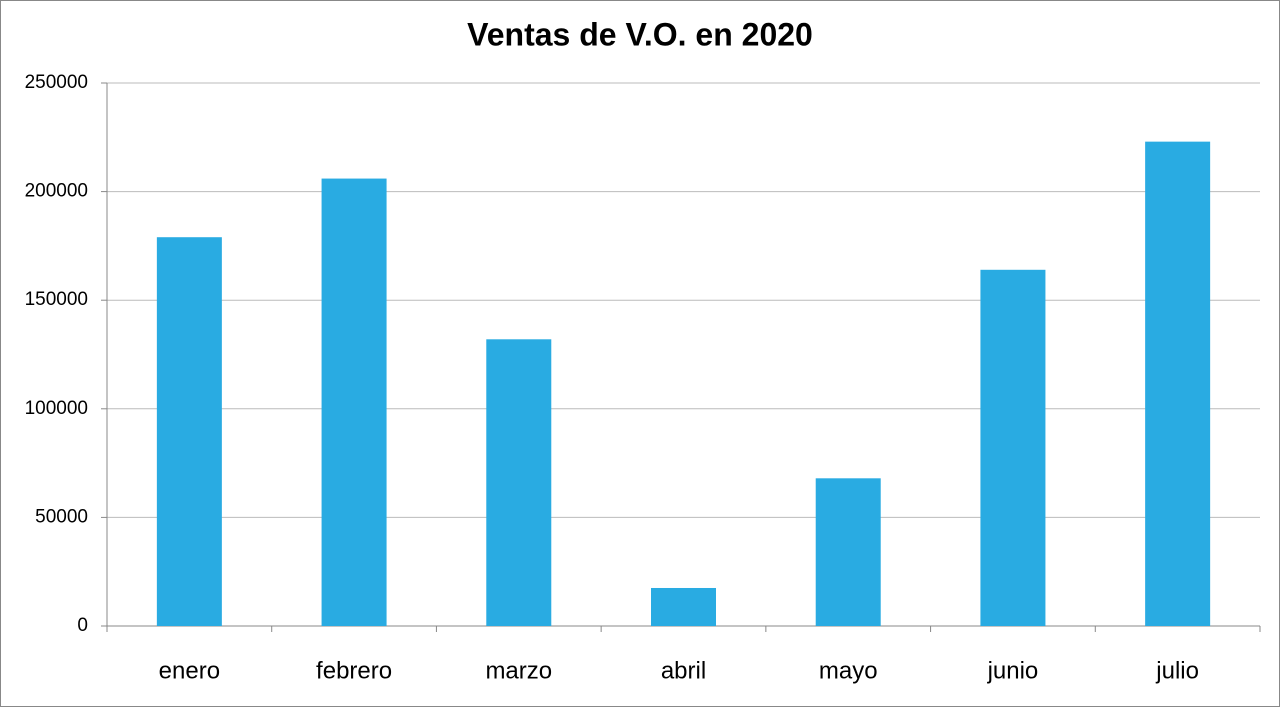 Image resolution: width=1280 pixels, height=707 pixels. What do you see at coordinates (1013, 670) in the screenshot?
I see `x-tick-label: junio` at bounding box center [1013, 670].